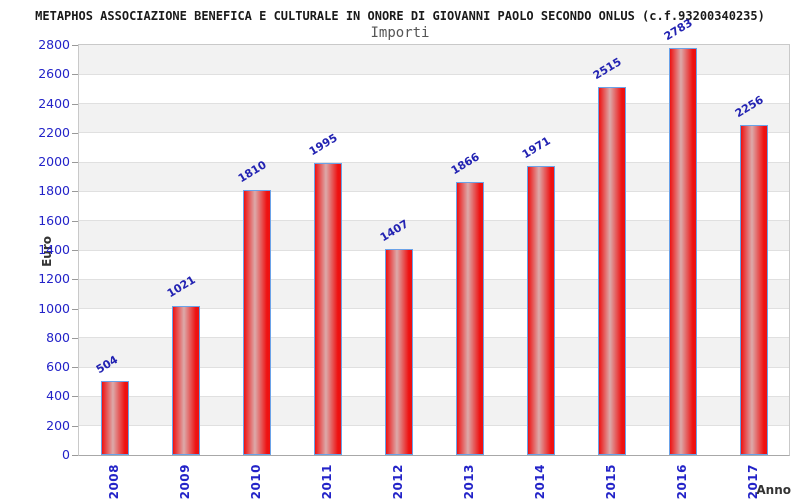 The height and width of the screenshot is (500, 800). I want to click on y-tick-label: 800, so click(58, 337).